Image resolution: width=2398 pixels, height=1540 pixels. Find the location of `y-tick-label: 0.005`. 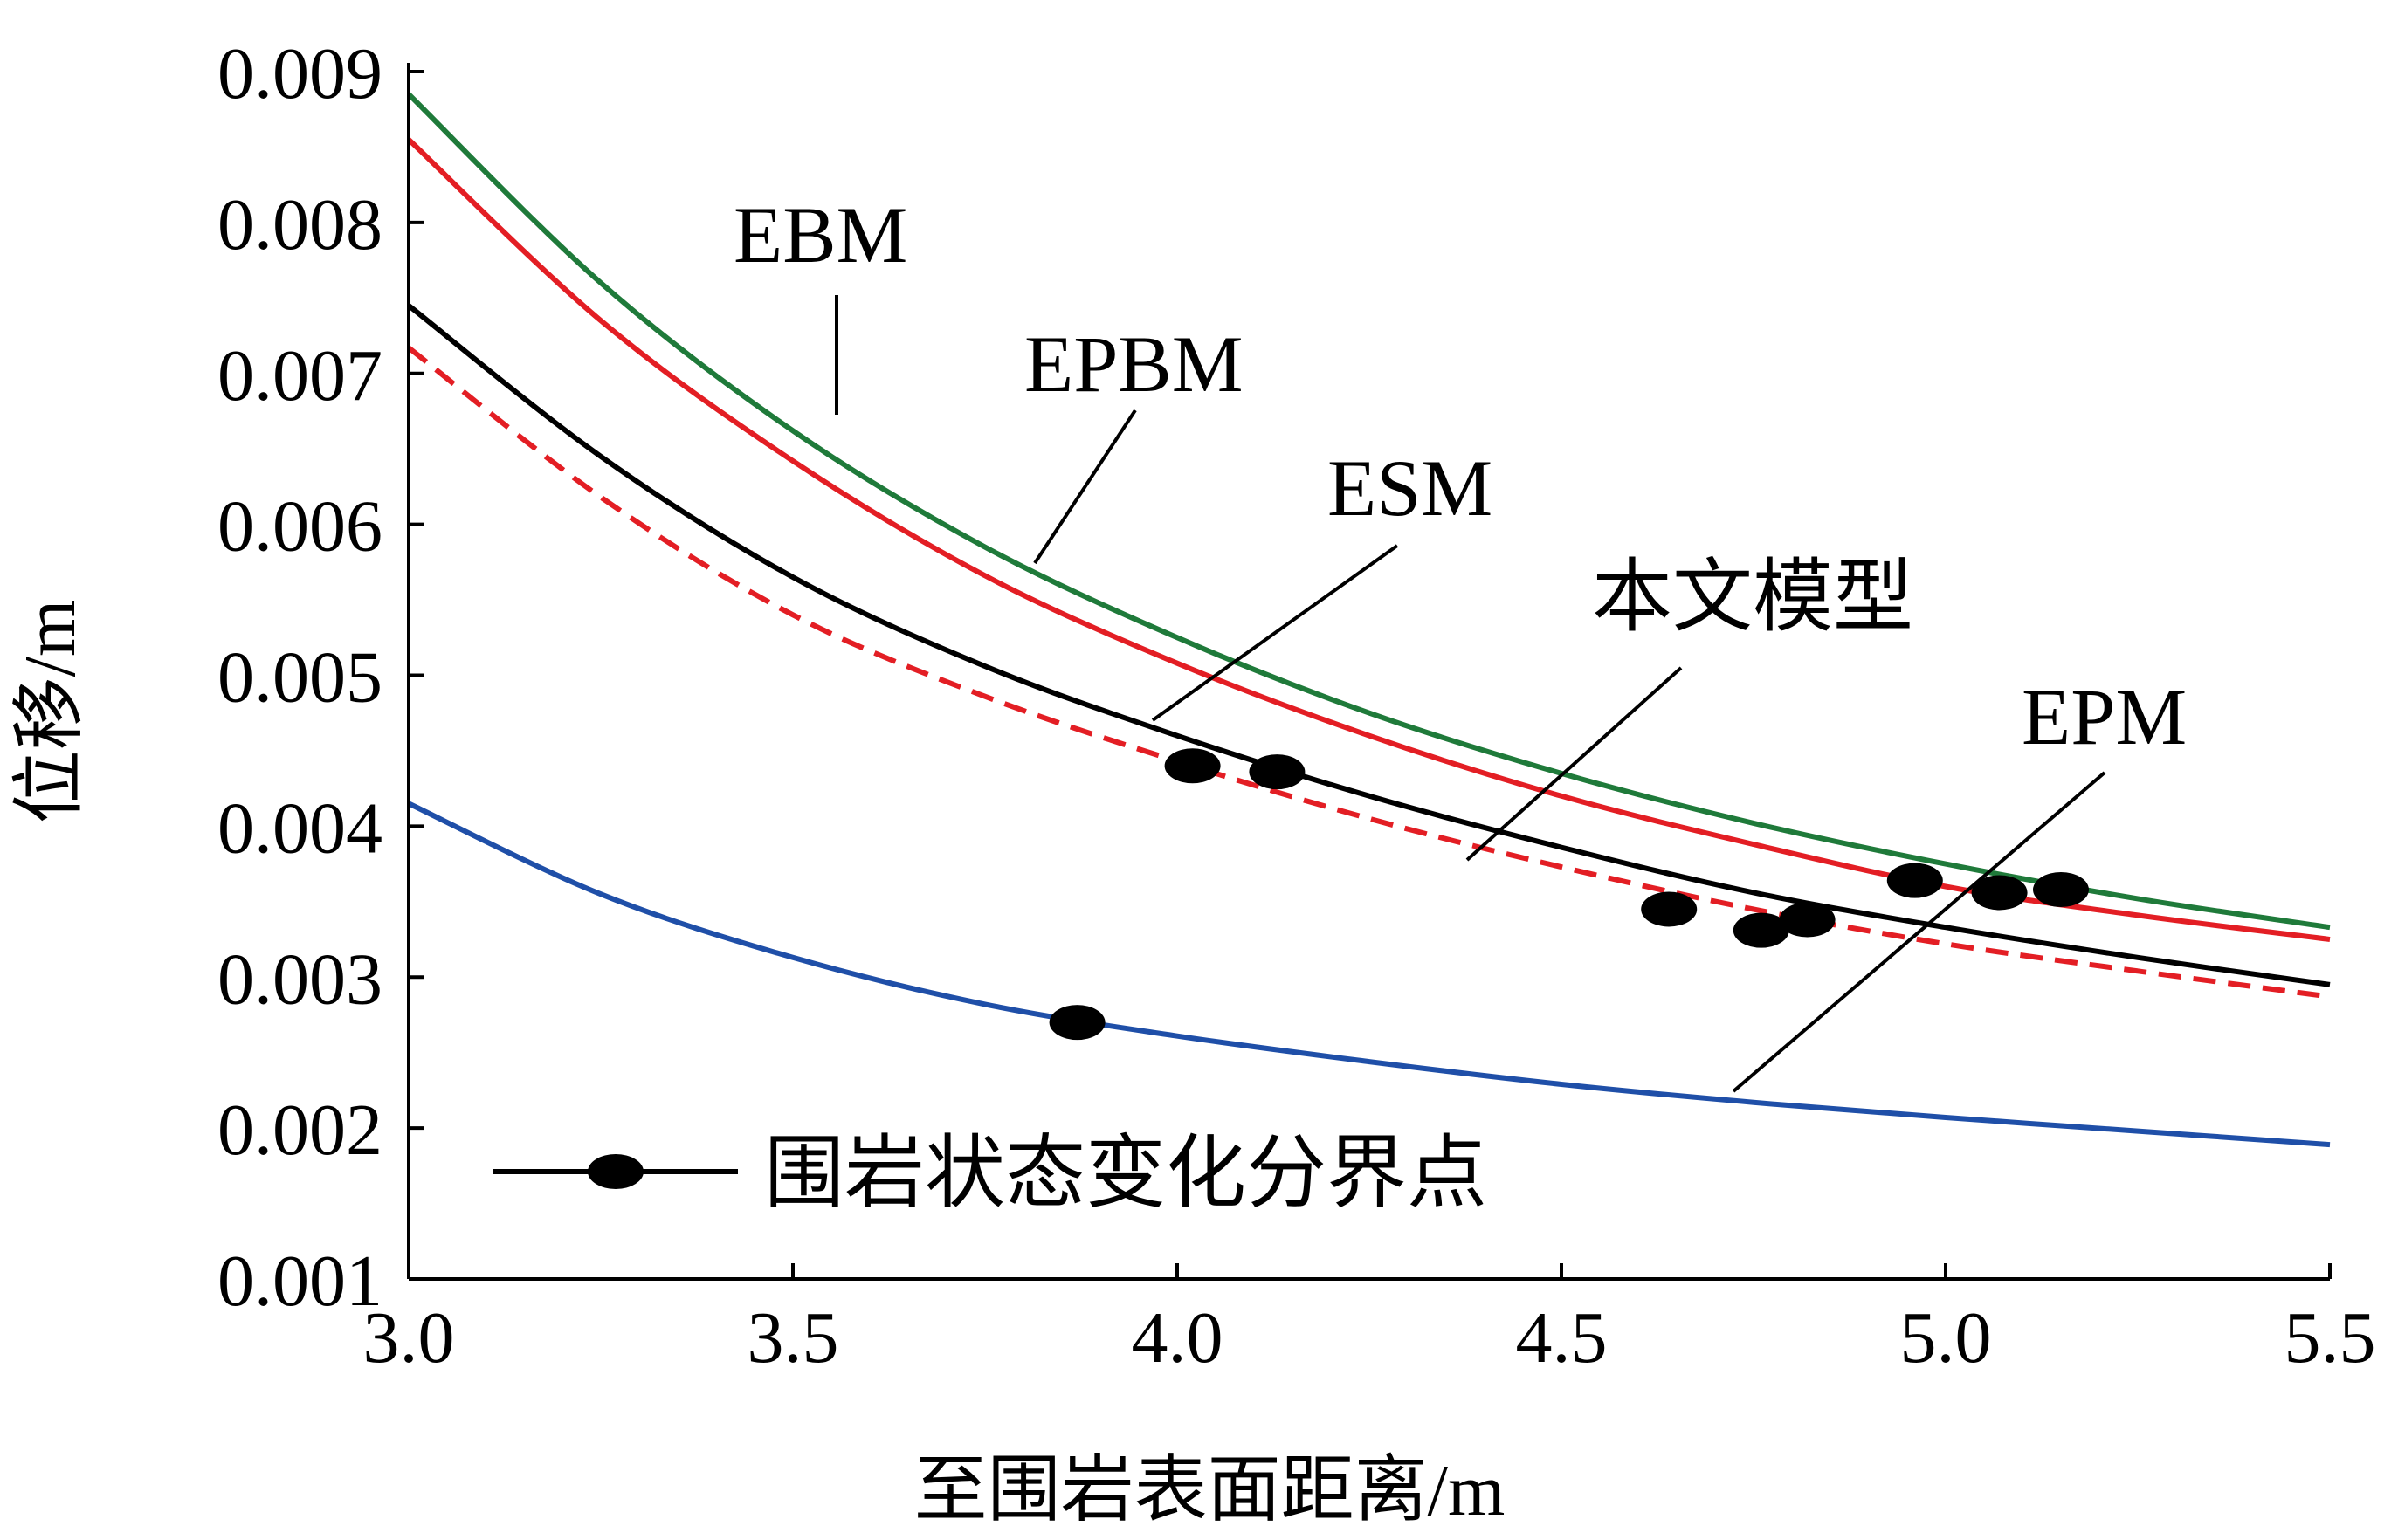

y-tick-label: 0.005 is located at coordinates (299, 678).